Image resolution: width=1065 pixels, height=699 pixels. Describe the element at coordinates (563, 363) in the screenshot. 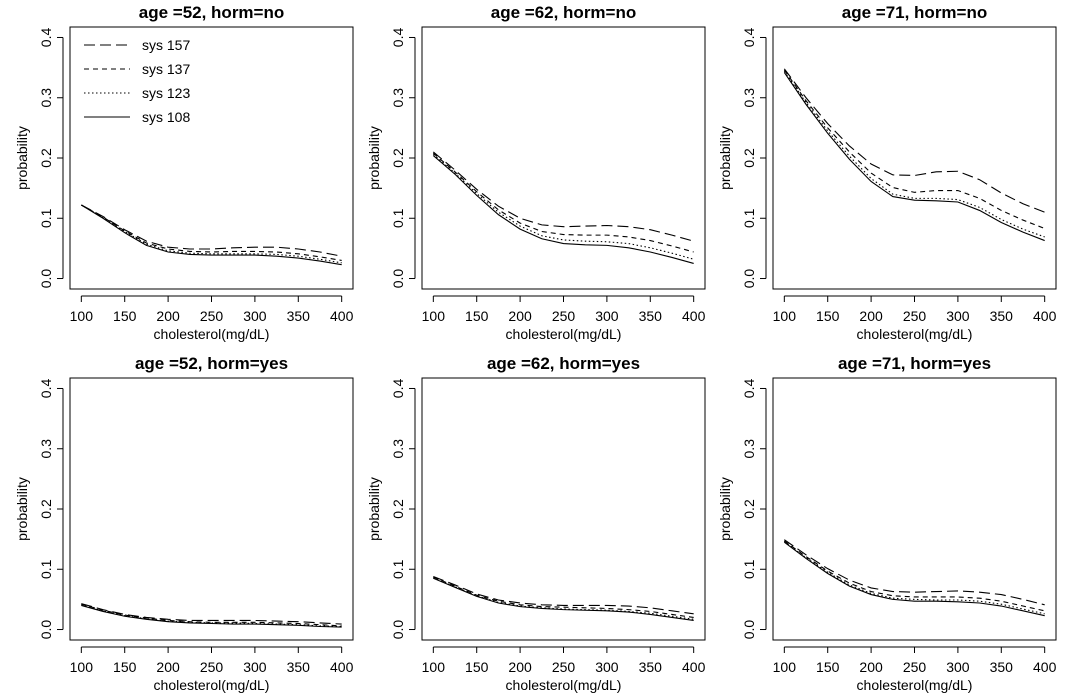

I see `panel-title: age =62, horm=yes` at that location.